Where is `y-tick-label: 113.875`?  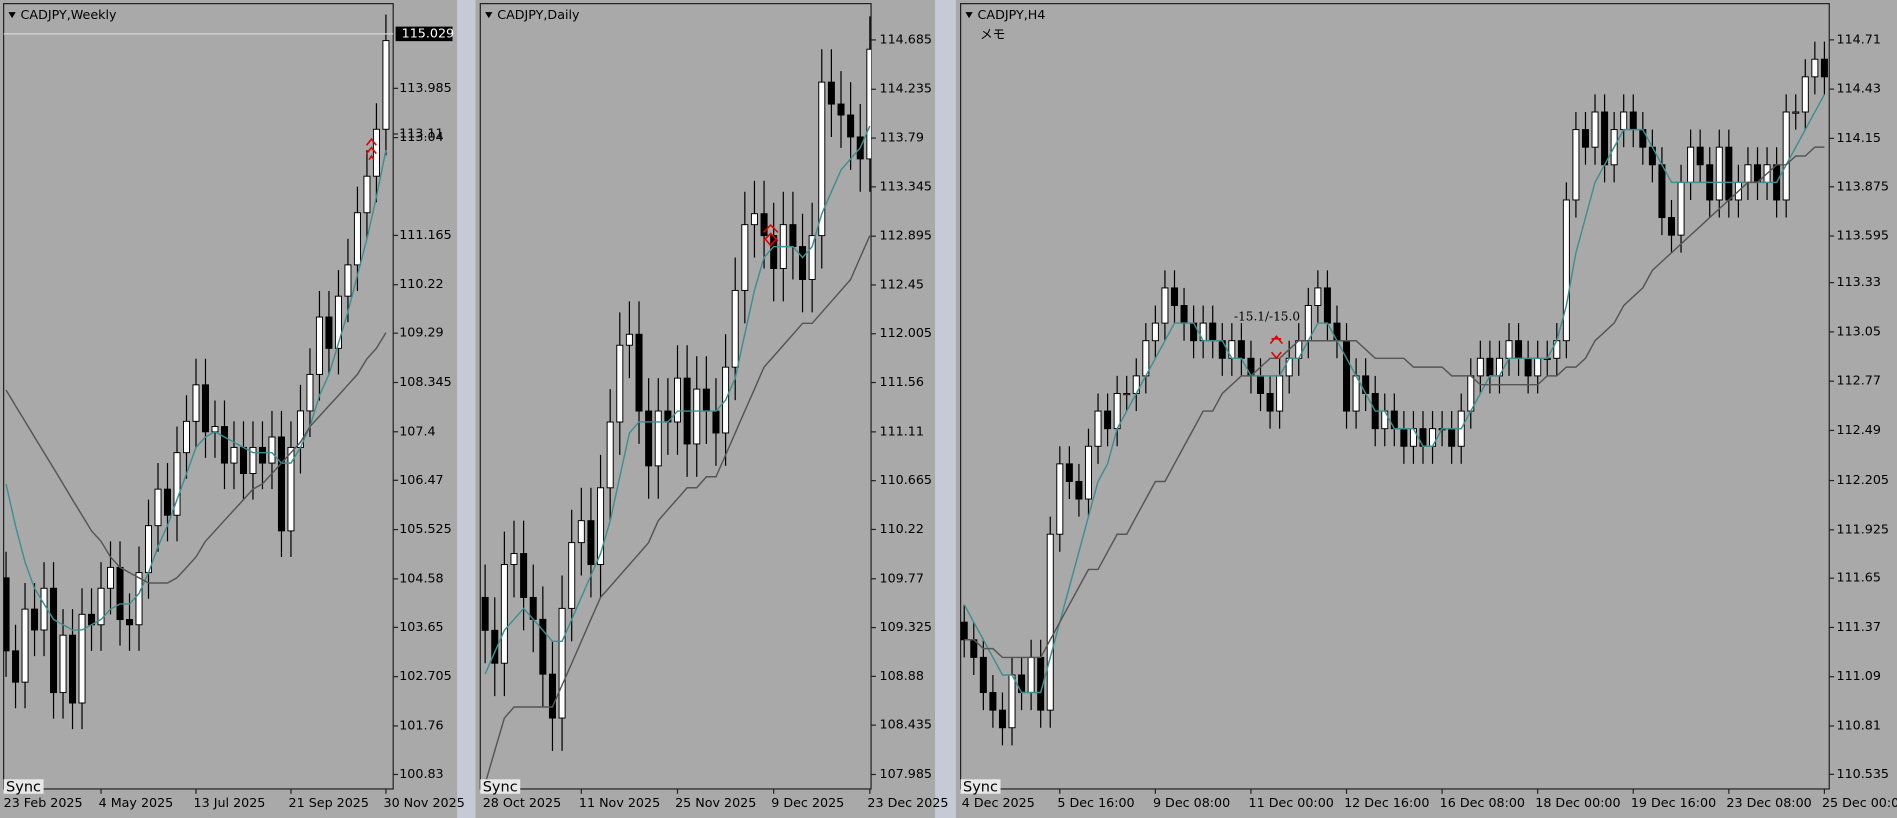
y-tick-label: 113.875 is located at coordinates (1863, 185).